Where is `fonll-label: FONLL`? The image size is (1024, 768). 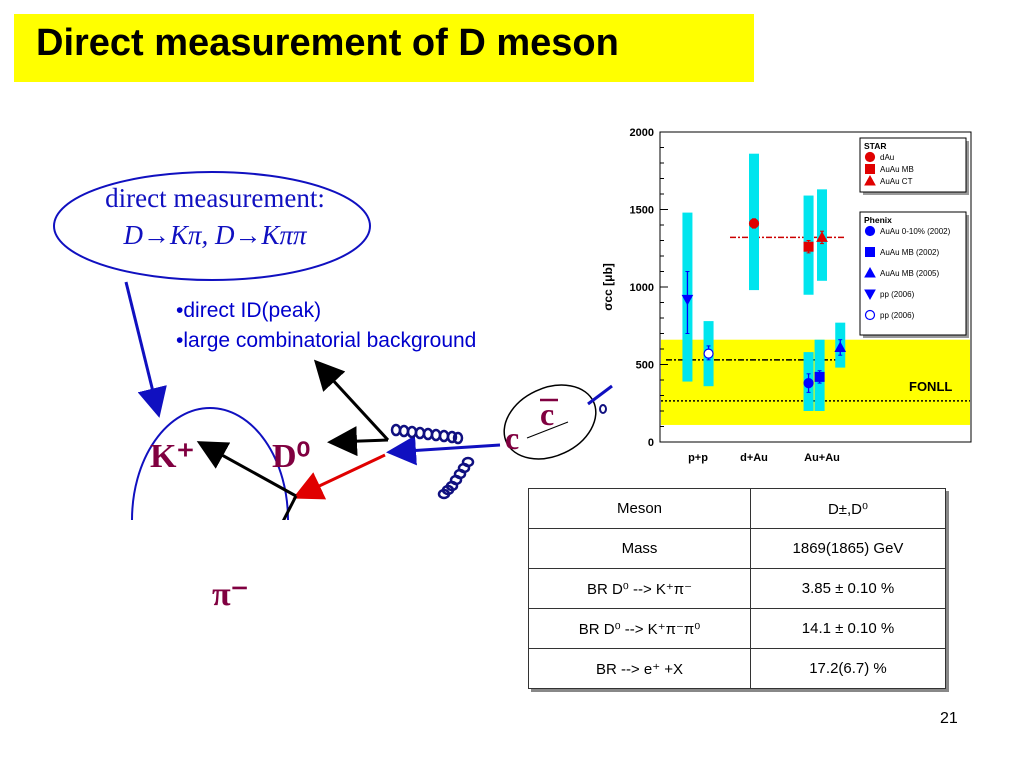 fonll-label: FONLL is located at coordinates (930, 386).